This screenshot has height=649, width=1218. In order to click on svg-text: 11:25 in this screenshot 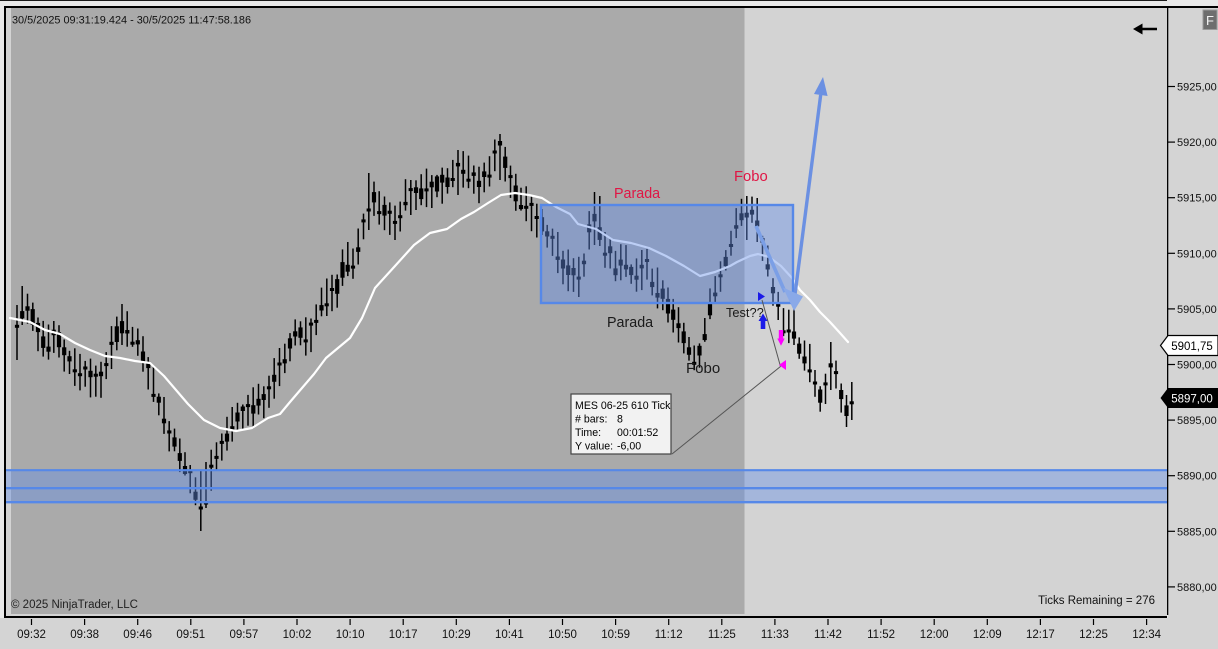, I will do `click(722, 635)`.